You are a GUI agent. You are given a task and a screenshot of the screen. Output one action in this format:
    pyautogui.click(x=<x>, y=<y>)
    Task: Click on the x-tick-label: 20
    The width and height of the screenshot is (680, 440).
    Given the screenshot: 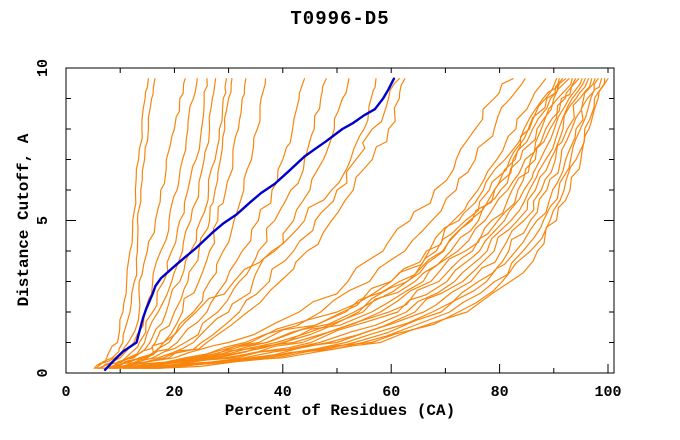 What is the action you would take?
    pyautogui.click(x=174, y=392)
    